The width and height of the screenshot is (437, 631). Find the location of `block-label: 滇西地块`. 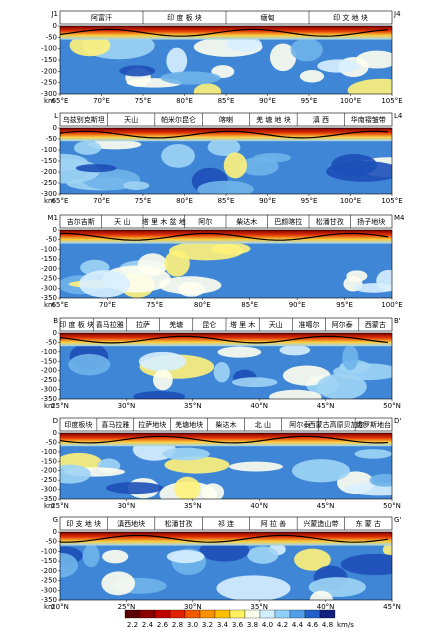

block-label: 滇西地块 is located at coordinates (131, 523).